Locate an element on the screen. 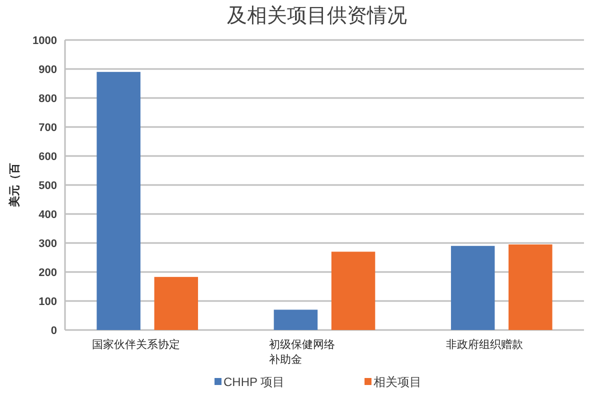 The width and height of the screenshot is (594, 396). y-tick-label: 500 is located at coordinates (47, 186).